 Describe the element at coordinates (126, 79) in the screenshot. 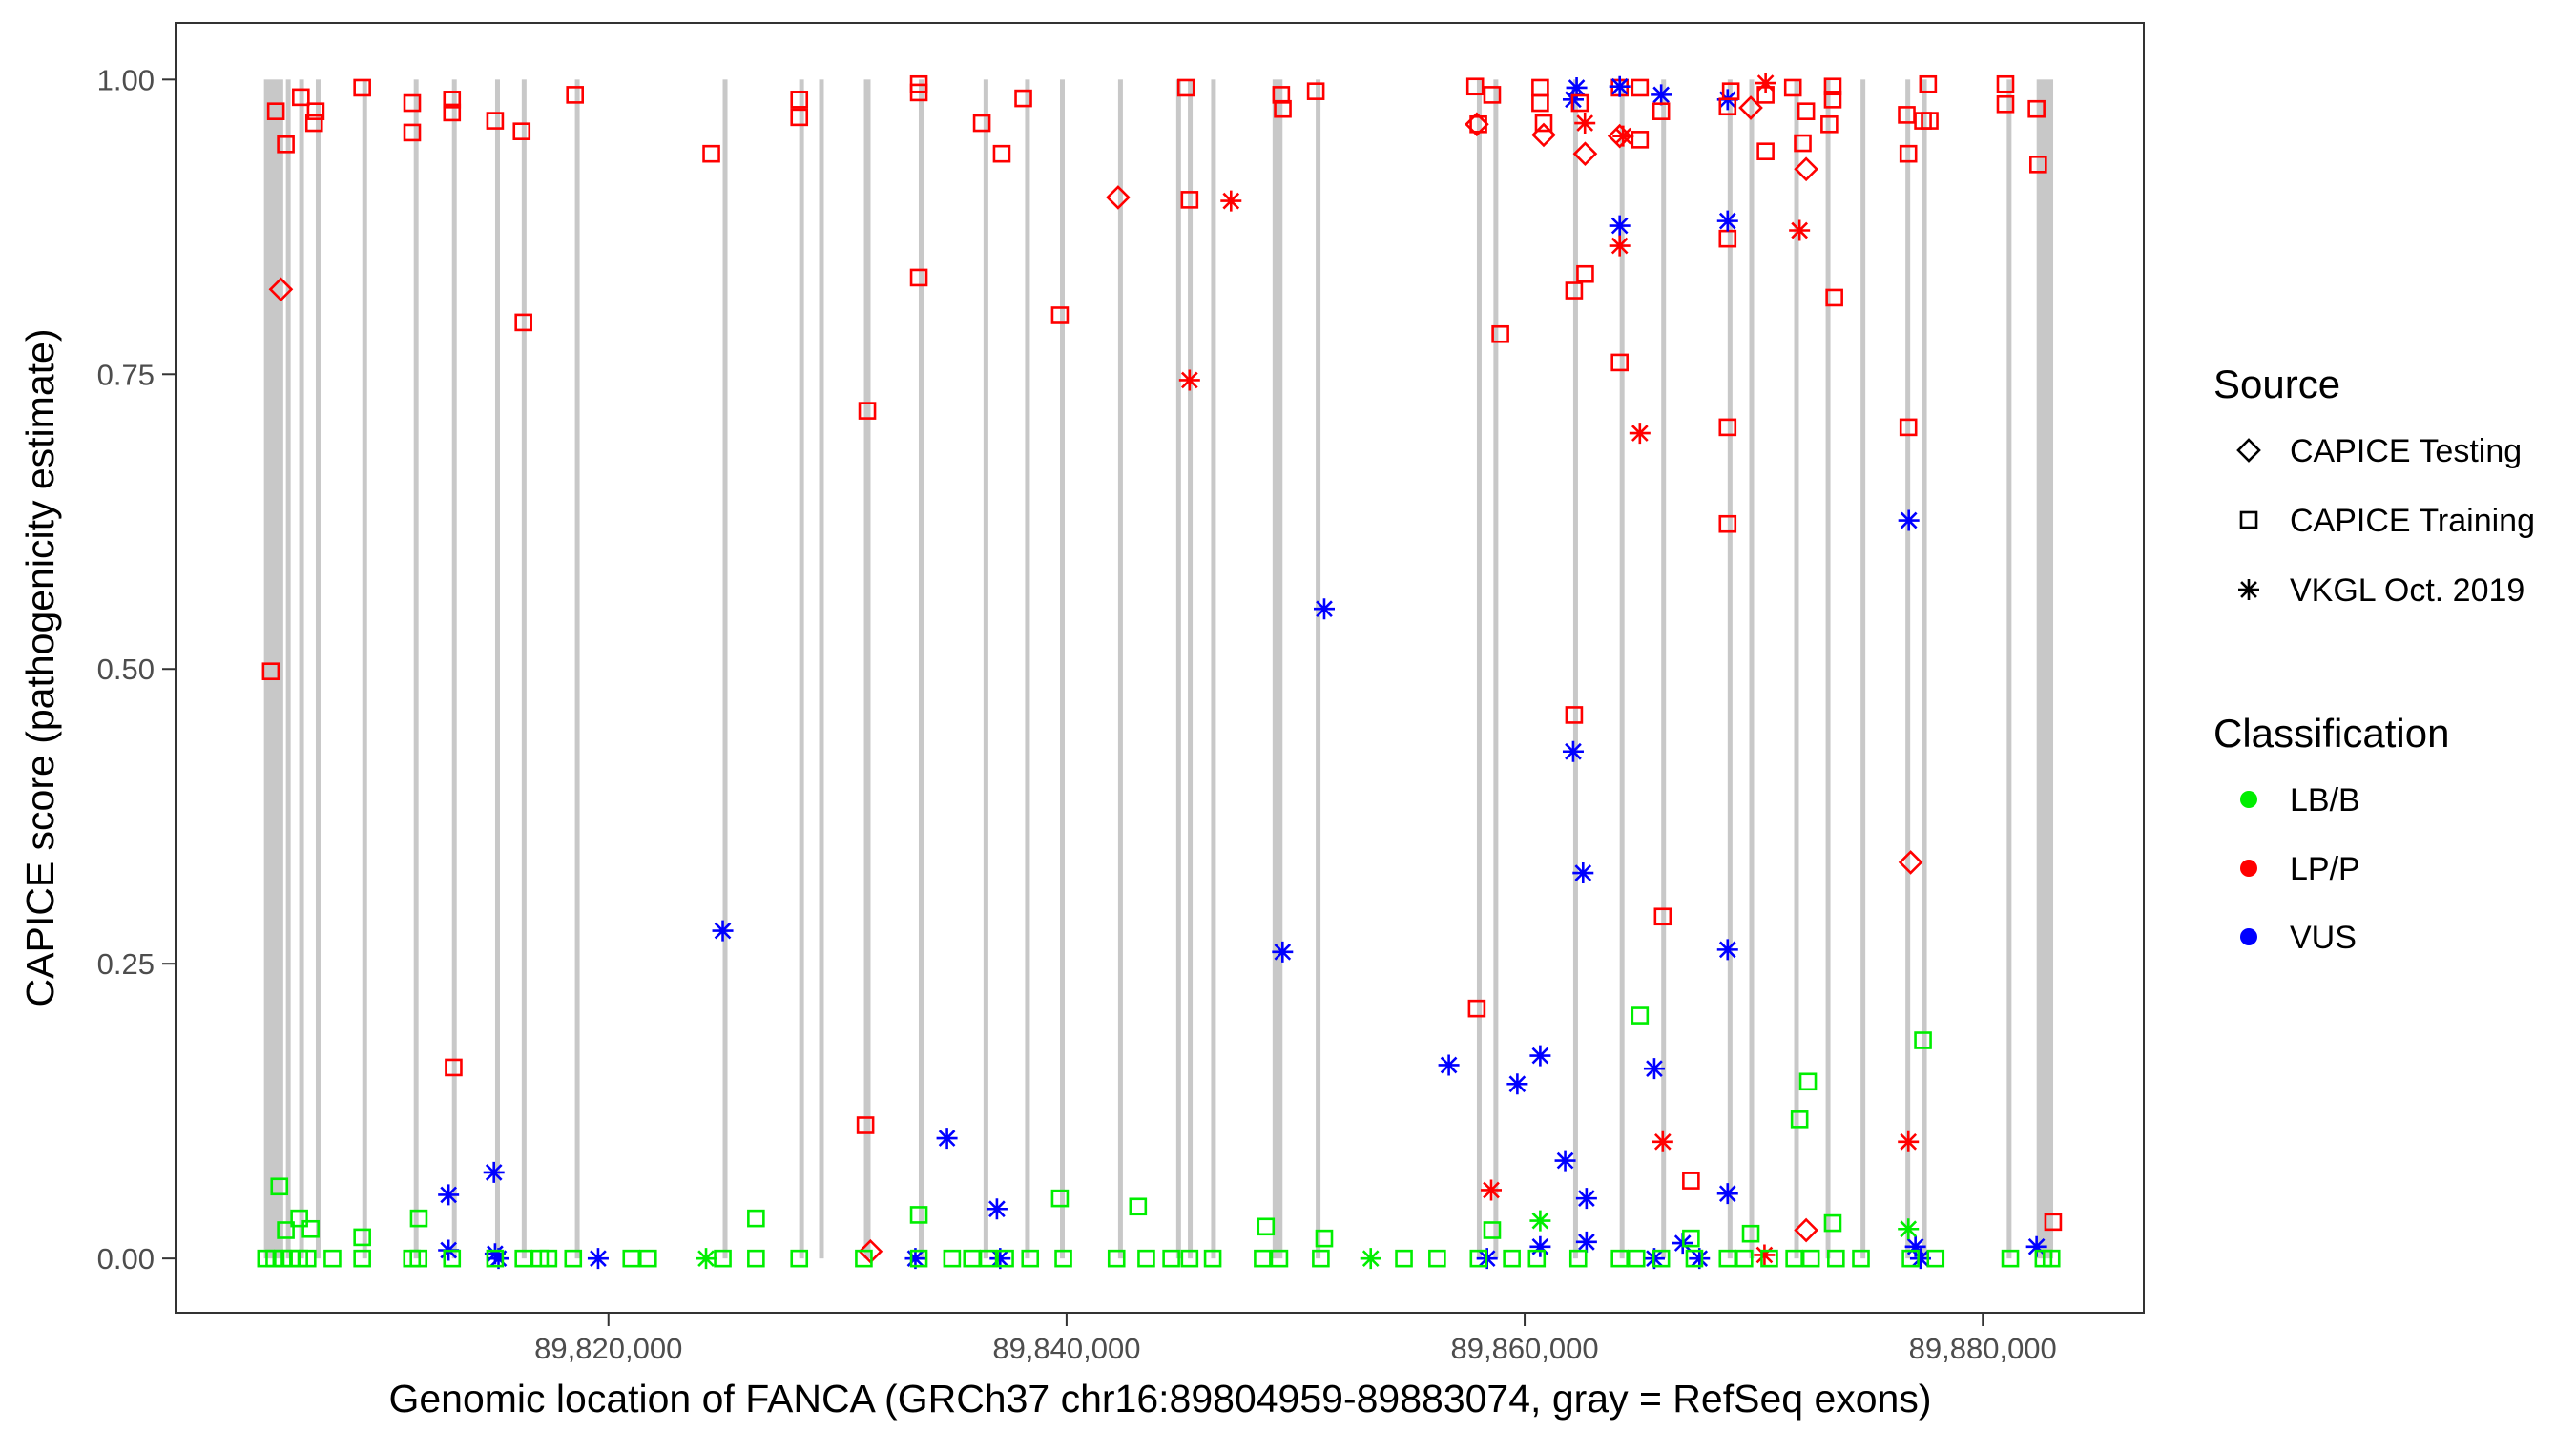

I see `y-tick-label: 1.00` at that location.